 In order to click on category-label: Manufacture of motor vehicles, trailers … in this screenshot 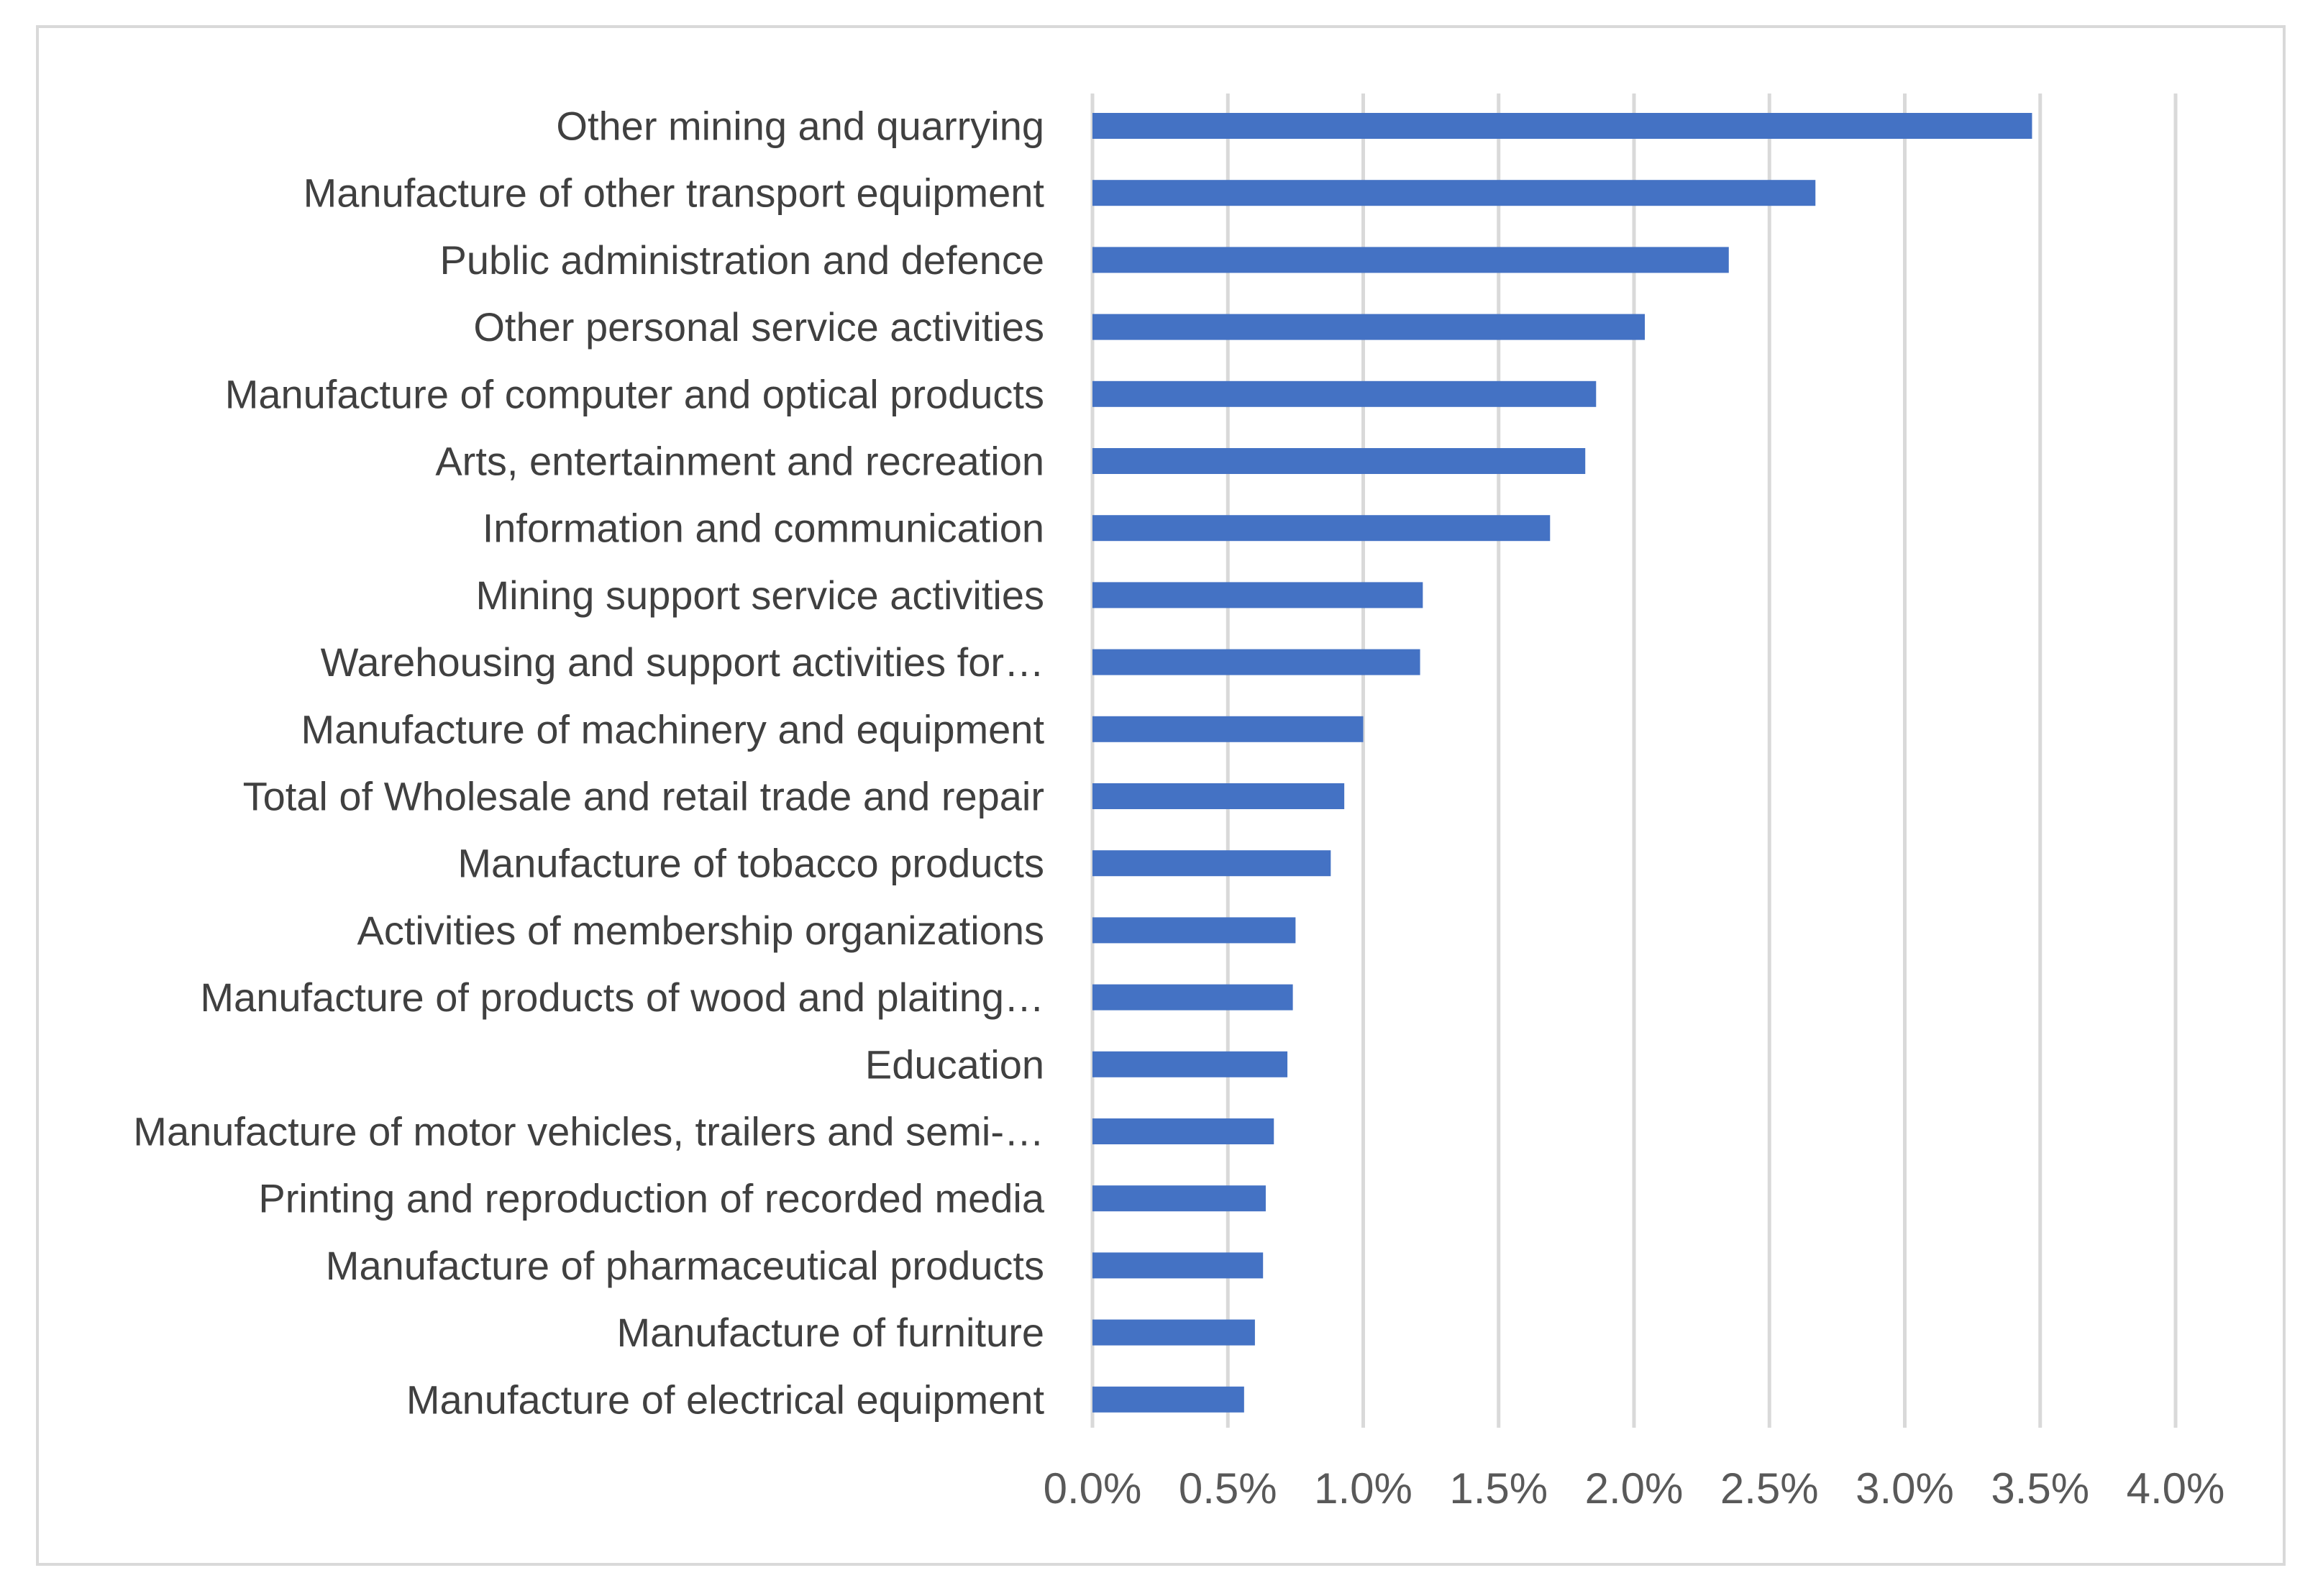, I will do `click(588, 1131)`.